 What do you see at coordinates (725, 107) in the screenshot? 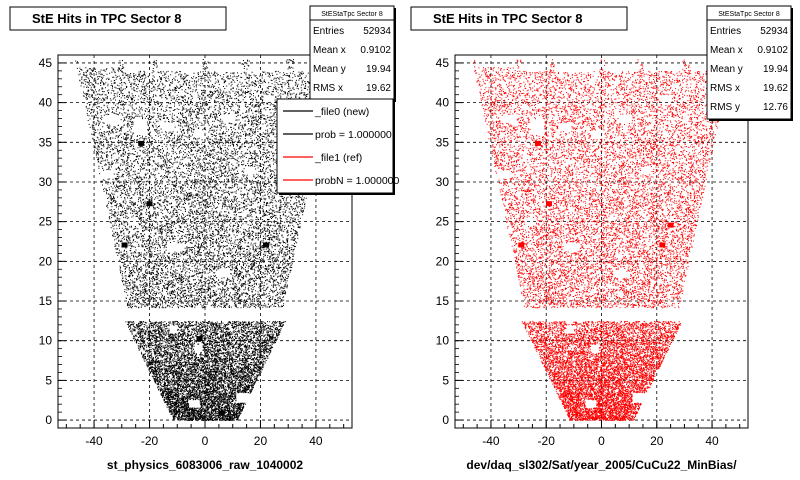
I see `stats-label: RMS y` at bounding box center [725, 107].